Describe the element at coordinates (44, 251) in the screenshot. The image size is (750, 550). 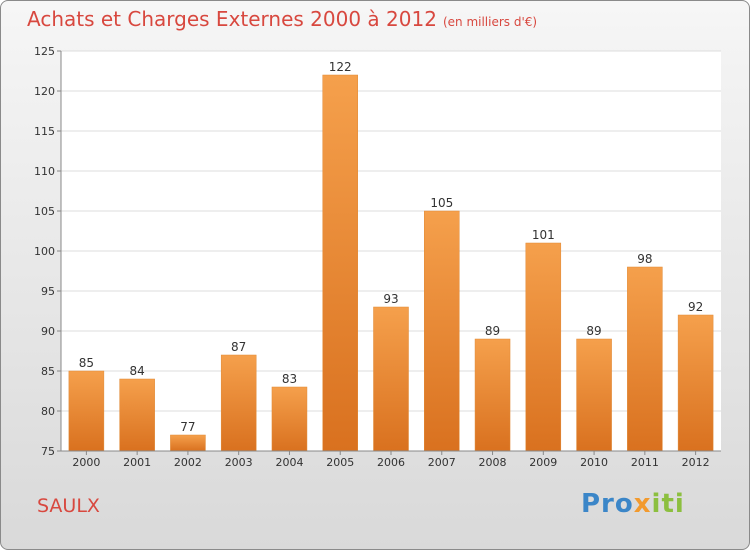
I see `y-tick-label: 100` at that location.